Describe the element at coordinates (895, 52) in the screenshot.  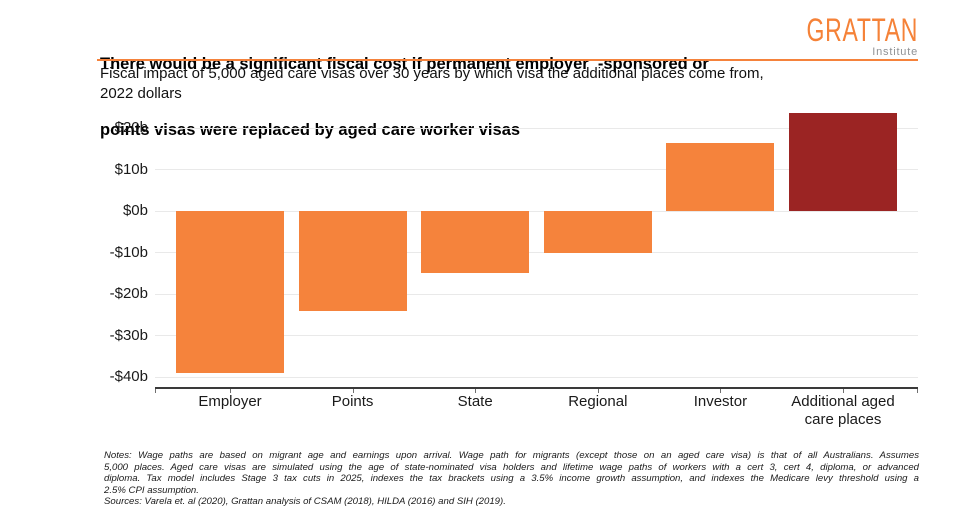
I see `grattan-logo-institute: Institute` at that location.